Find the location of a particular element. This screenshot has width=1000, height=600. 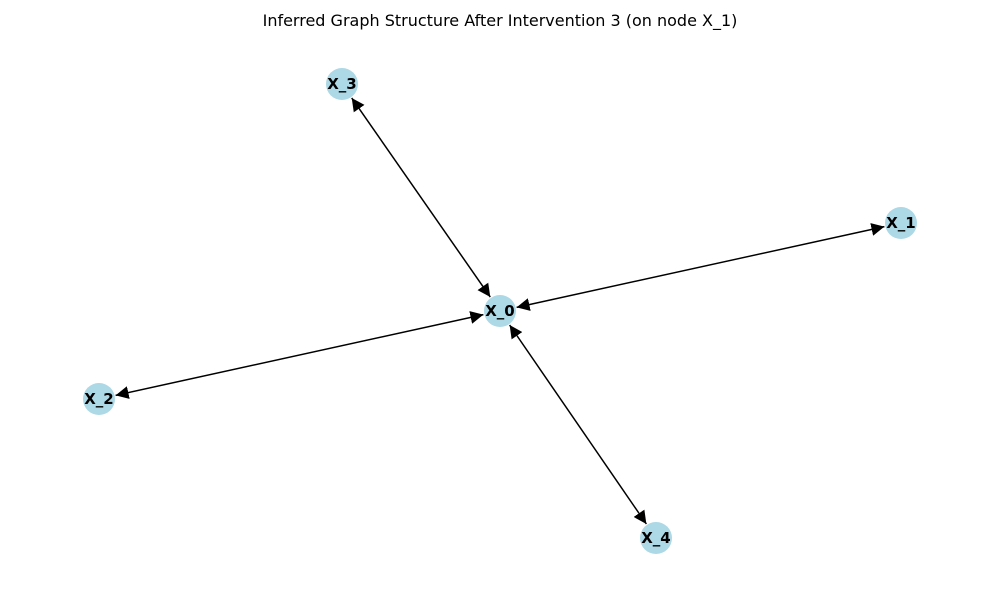

node-label: X_0 is located at coordinates (500, 311).